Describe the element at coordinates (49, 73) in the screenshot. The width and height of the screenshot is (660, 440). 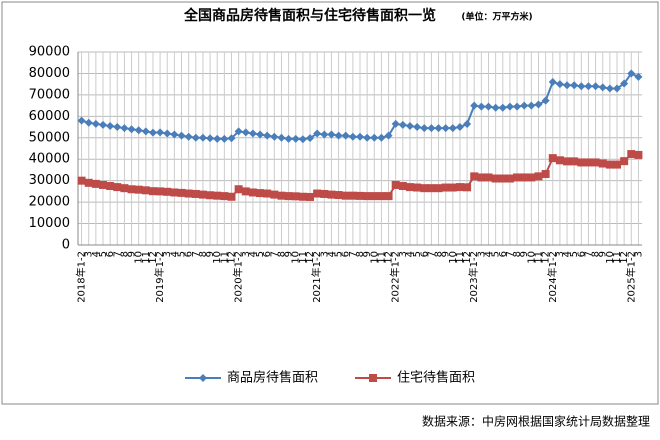
I see `y-tick-label: 80000` at that location.